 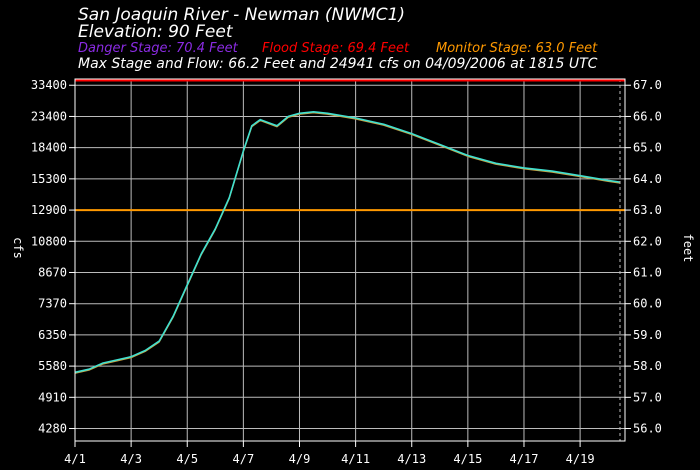 What do you see at coordinates (517, 48) in the screenshot?
I see `monitor-stage-label: Monitor Stage: 63.0 Feet` at bounding box center [517, 48].